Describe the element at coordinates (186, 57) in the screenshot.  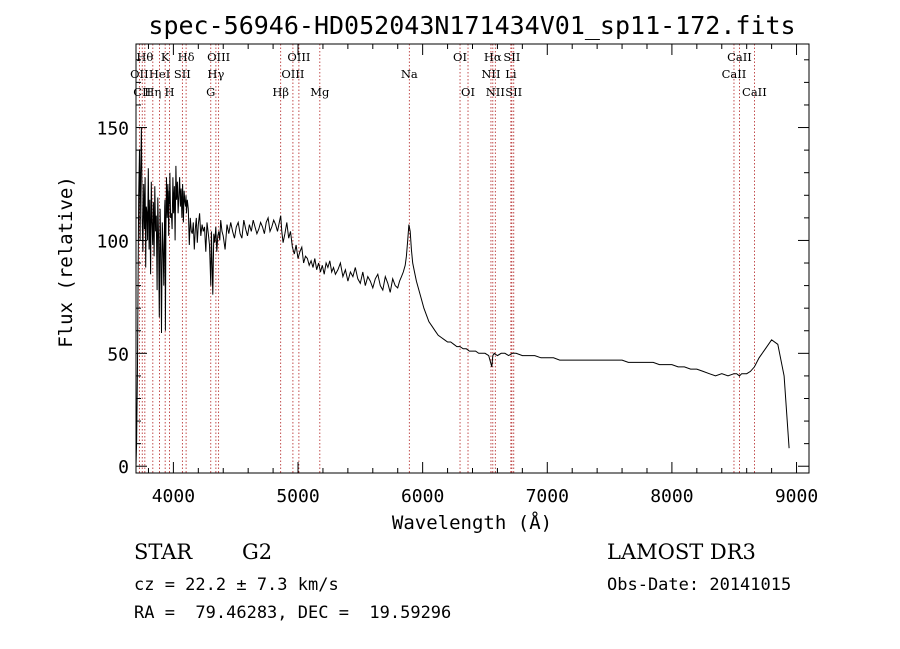
I see `line-label: Hδ` at that location.